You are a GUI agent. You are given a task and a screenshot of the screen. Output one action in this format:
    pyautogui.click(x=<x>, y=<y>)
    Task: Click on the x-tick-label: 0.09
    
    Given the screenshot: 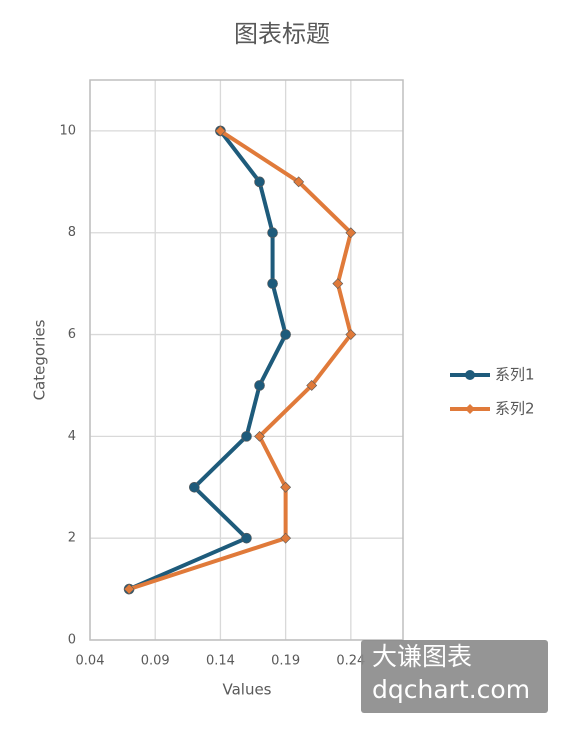 What is the action you would take?
    pyautogui.click(x=155, y=661)
    